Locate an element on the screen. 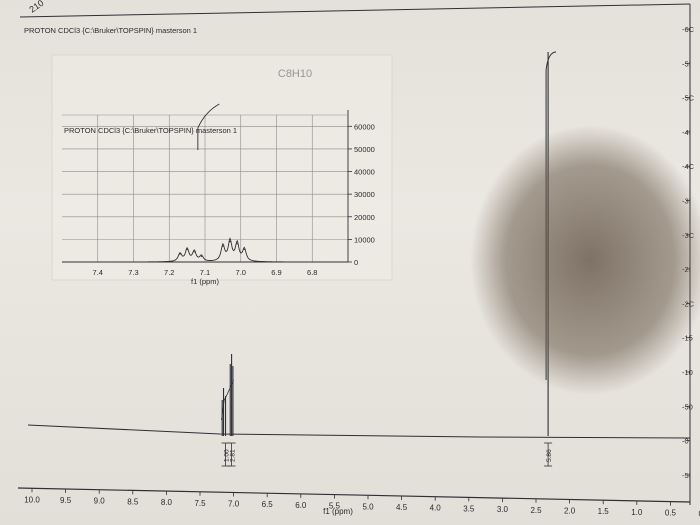 This screenshot has width=700, height=525. inset-x-tick-label: 7.1 is located at coordinates (205, 272).